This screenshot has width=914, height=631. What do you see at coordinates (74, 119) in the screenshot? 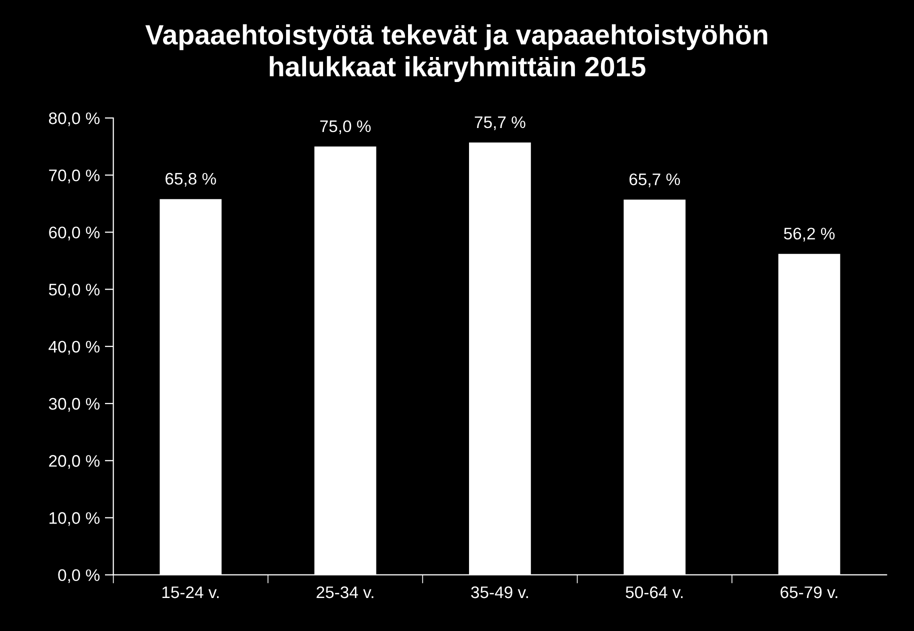
I see `y-tick-label: 80,0 %` at bounding box center [74, 119].